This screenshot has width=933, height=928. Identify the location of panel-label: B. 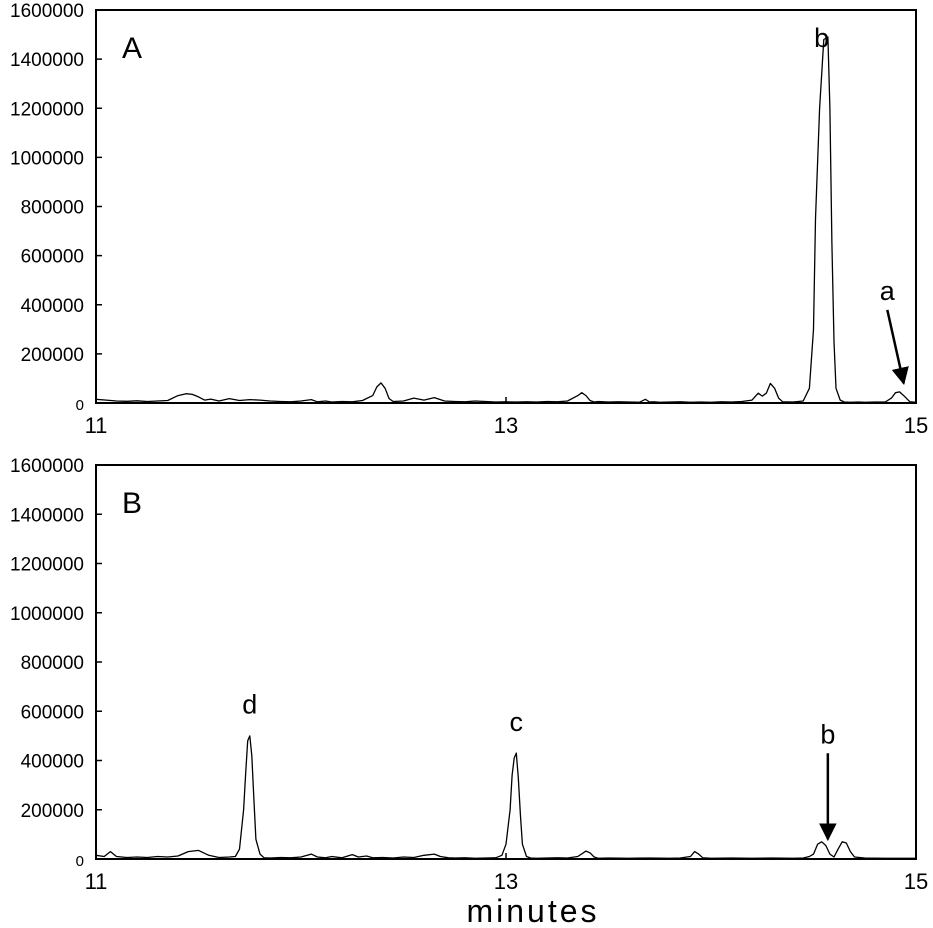
(132, 503).